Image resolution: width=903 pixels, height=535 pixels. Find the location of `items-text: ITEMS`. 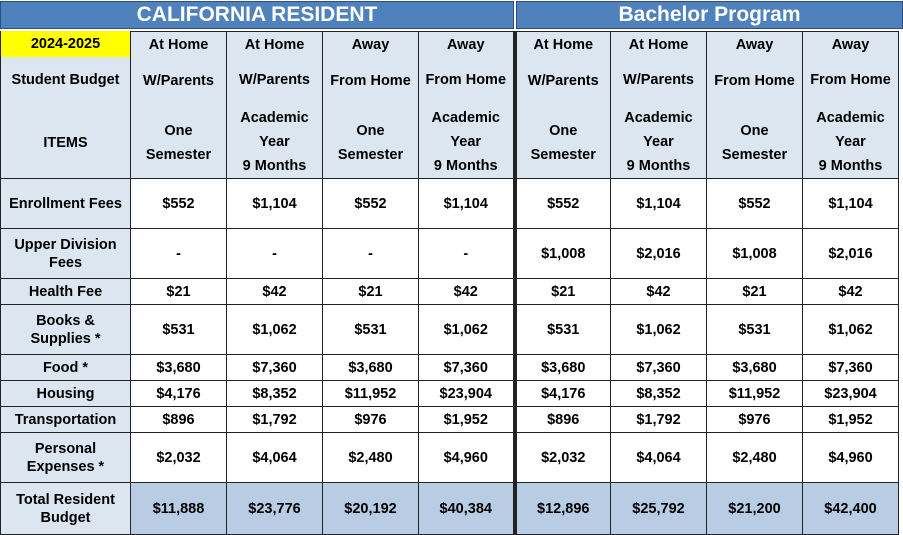

items-text: ITEMS is located at coordinates (65, 142).